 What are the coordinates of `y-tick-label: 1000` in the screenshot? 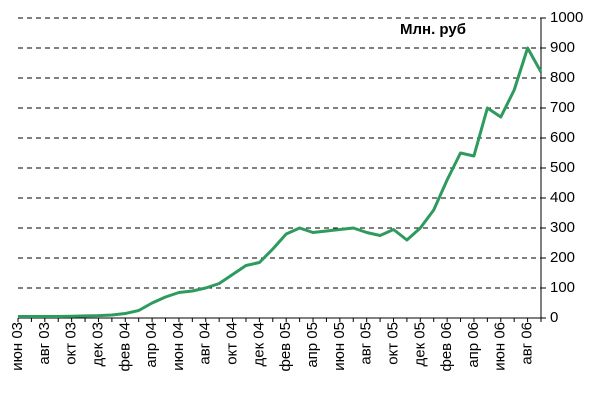 It's located at (566, 17).